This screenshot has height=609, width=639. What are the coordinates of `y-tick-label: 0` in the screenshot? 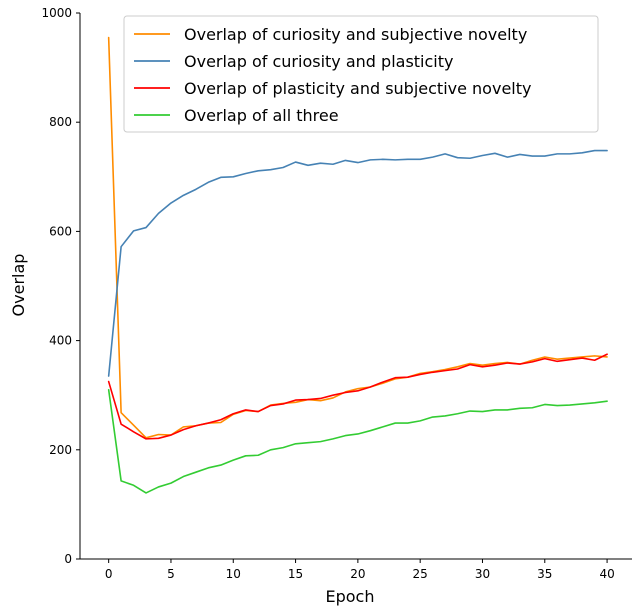 It's located at (68, 559).